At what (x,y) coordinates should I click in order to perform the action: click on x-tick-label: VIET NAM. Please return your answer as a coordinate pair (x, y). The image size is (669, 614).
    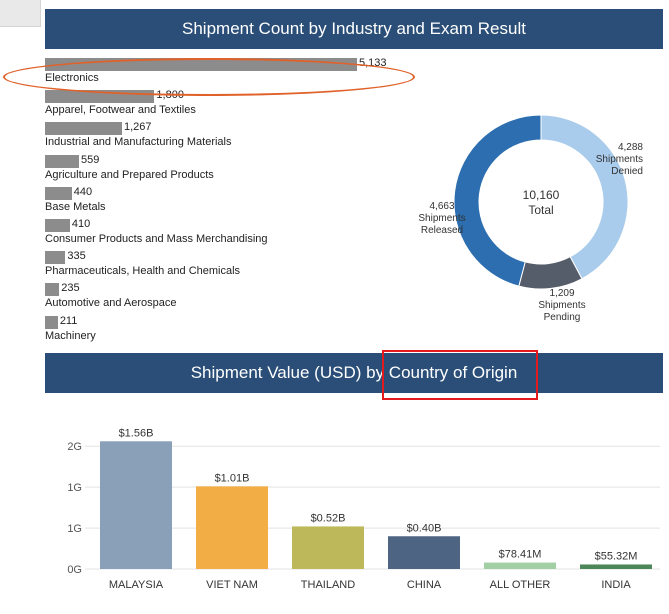
    Looking at the image, I should click on (232, 585).